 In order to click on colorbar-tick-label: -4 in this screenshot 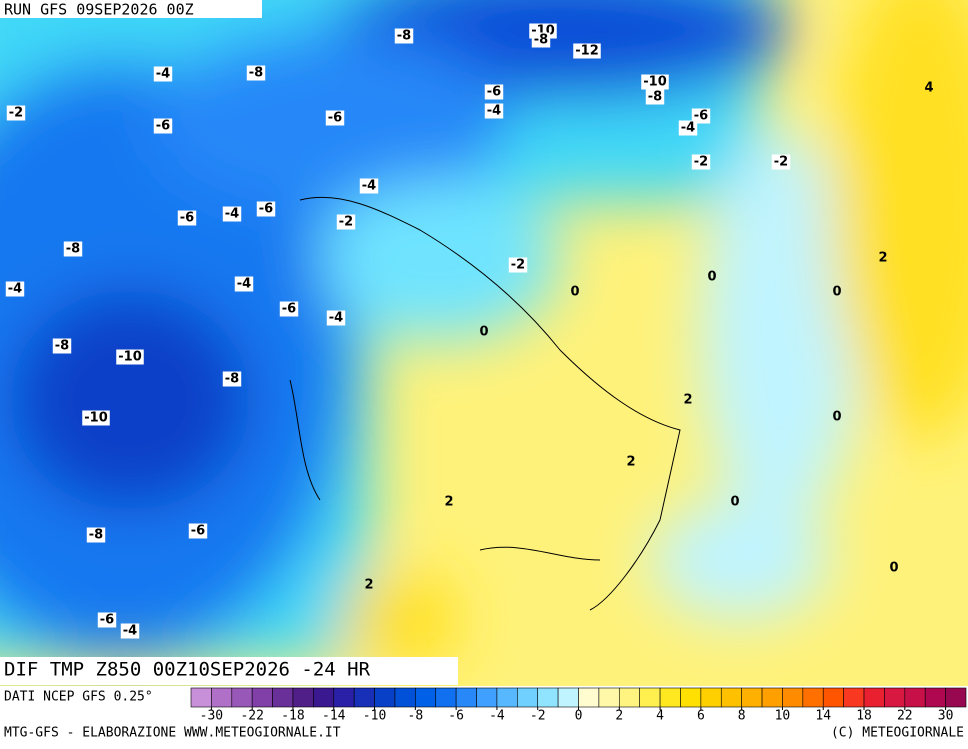, I will do `click(497, 716)`.